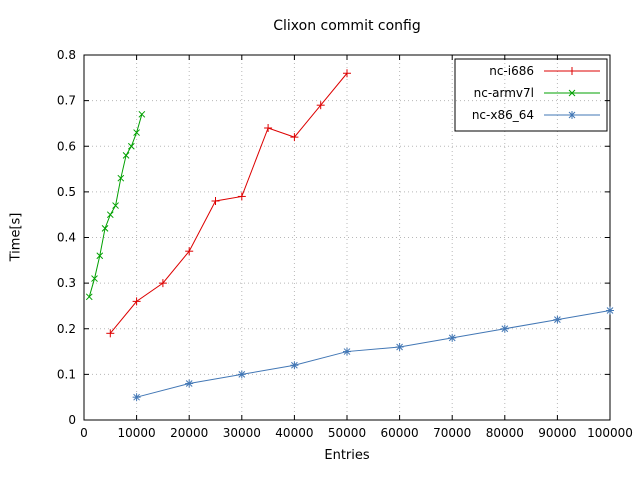 The image size is (640, 480). What do you see at coordinates (347, 455) in the screenshot?
I see `x-axis-label: Entries` at bounding box center [347, 455].